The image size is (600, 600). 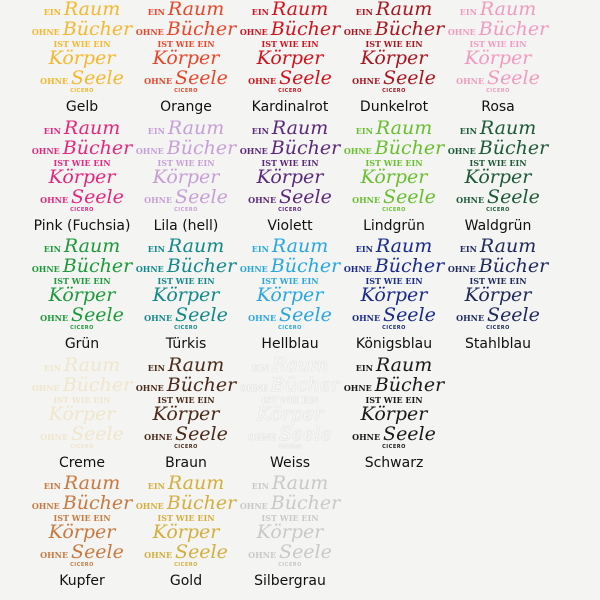 What do you see at coordinates (186, 225) in the screenshot?
I see `swatch-label: Lila (hell)` at bounding box center [186, 225].